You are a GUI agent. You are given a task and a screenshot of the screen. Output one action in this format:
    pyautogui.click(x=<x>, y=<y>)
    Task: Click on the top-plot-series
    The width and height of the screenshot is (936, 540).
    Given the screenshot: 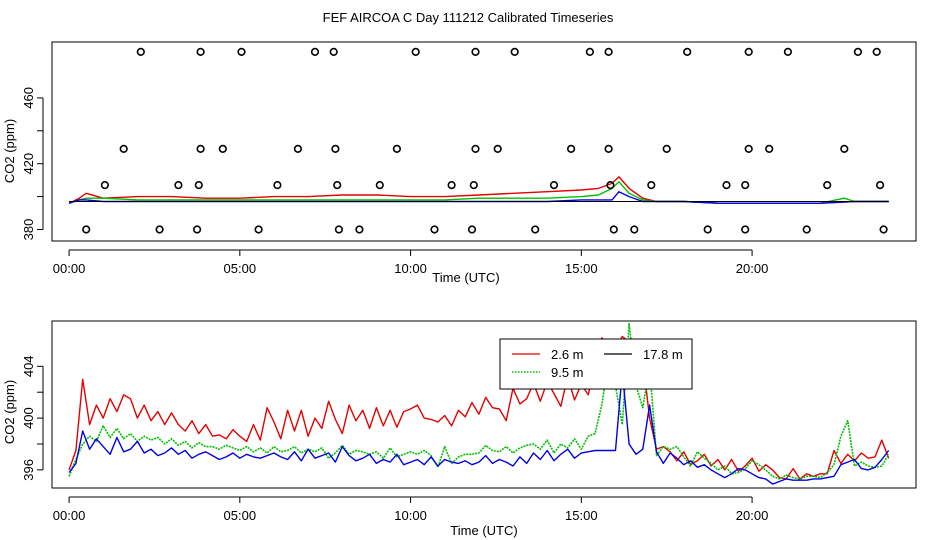 What is the action you would take?
    pyautogui.click(x=478, y=190)
    